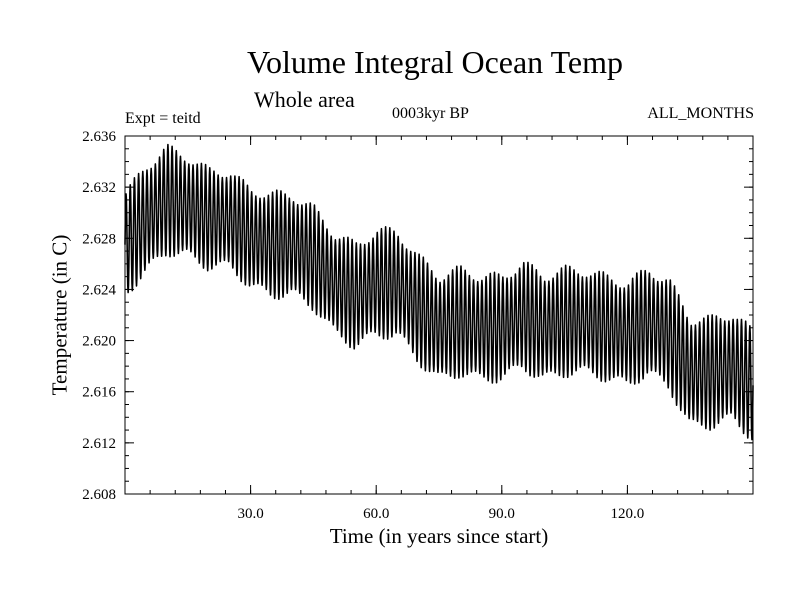 The image size is (800, 600). I want to click on y-tick-label: 2.616, so click(99, 393).